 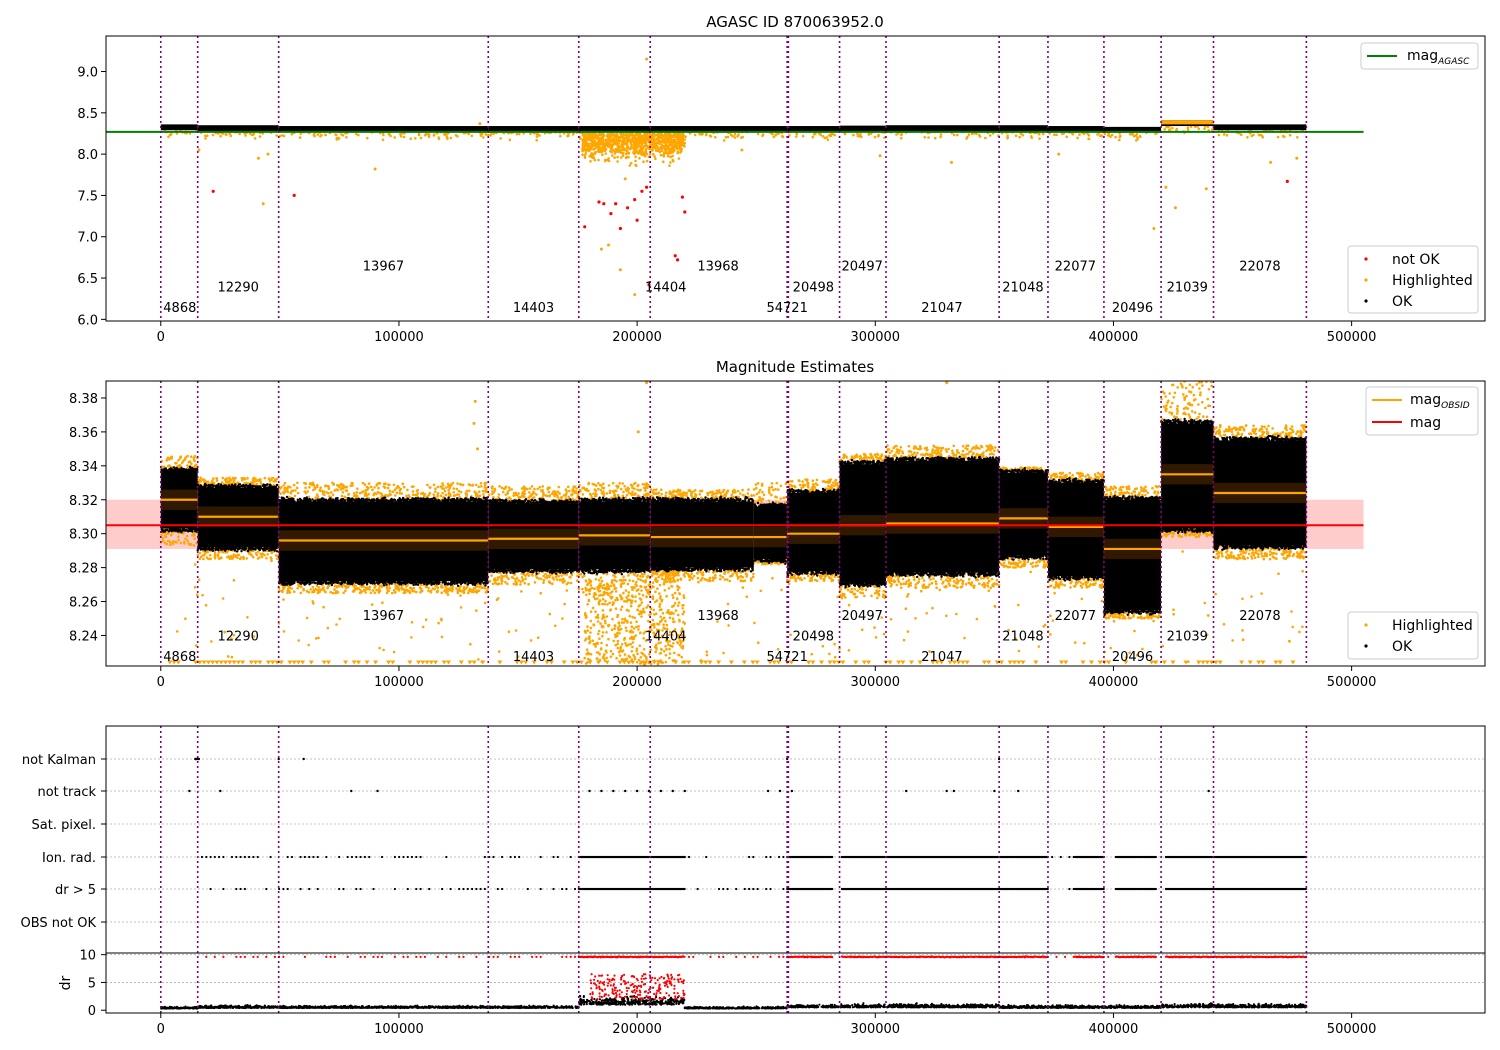 What do you see at coordinates (83, 636) in the screenshot?
I see `y-tick-label: 8.24` at bounding box center [83, 636].